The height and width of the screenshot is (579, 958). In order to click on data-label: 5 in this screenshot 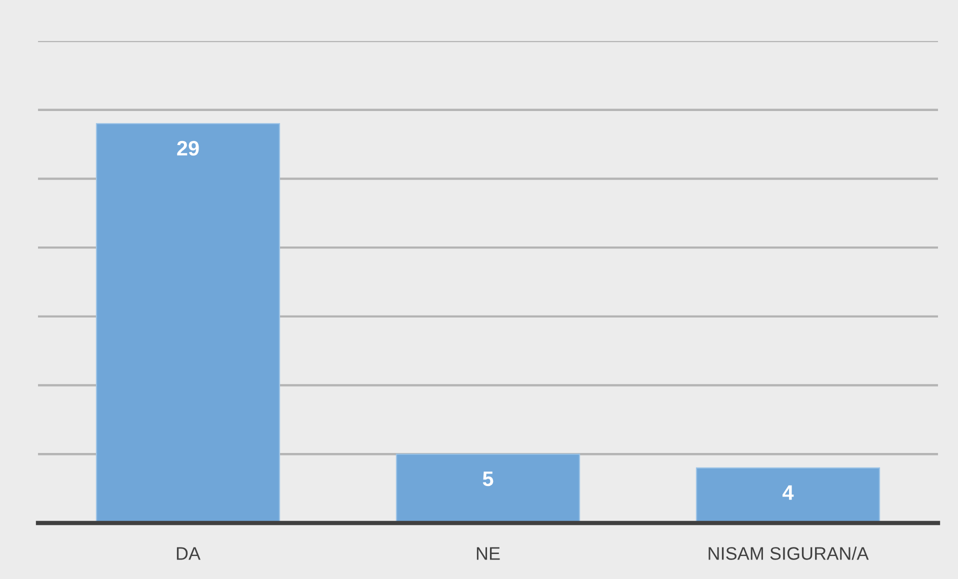, I will do `click(488, 479)`.